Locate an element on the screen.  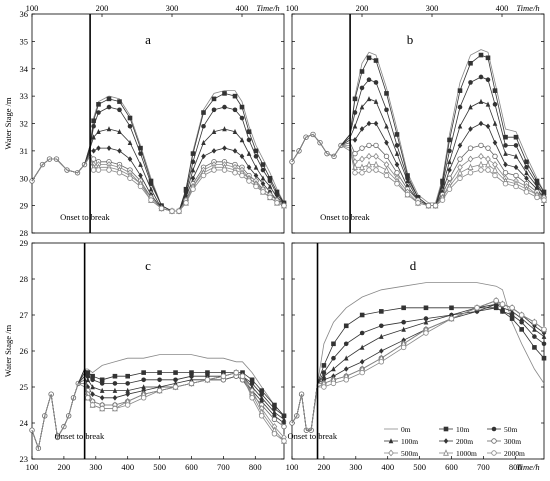
x-axis-title: Time/h is located at coordinates (527, 467).